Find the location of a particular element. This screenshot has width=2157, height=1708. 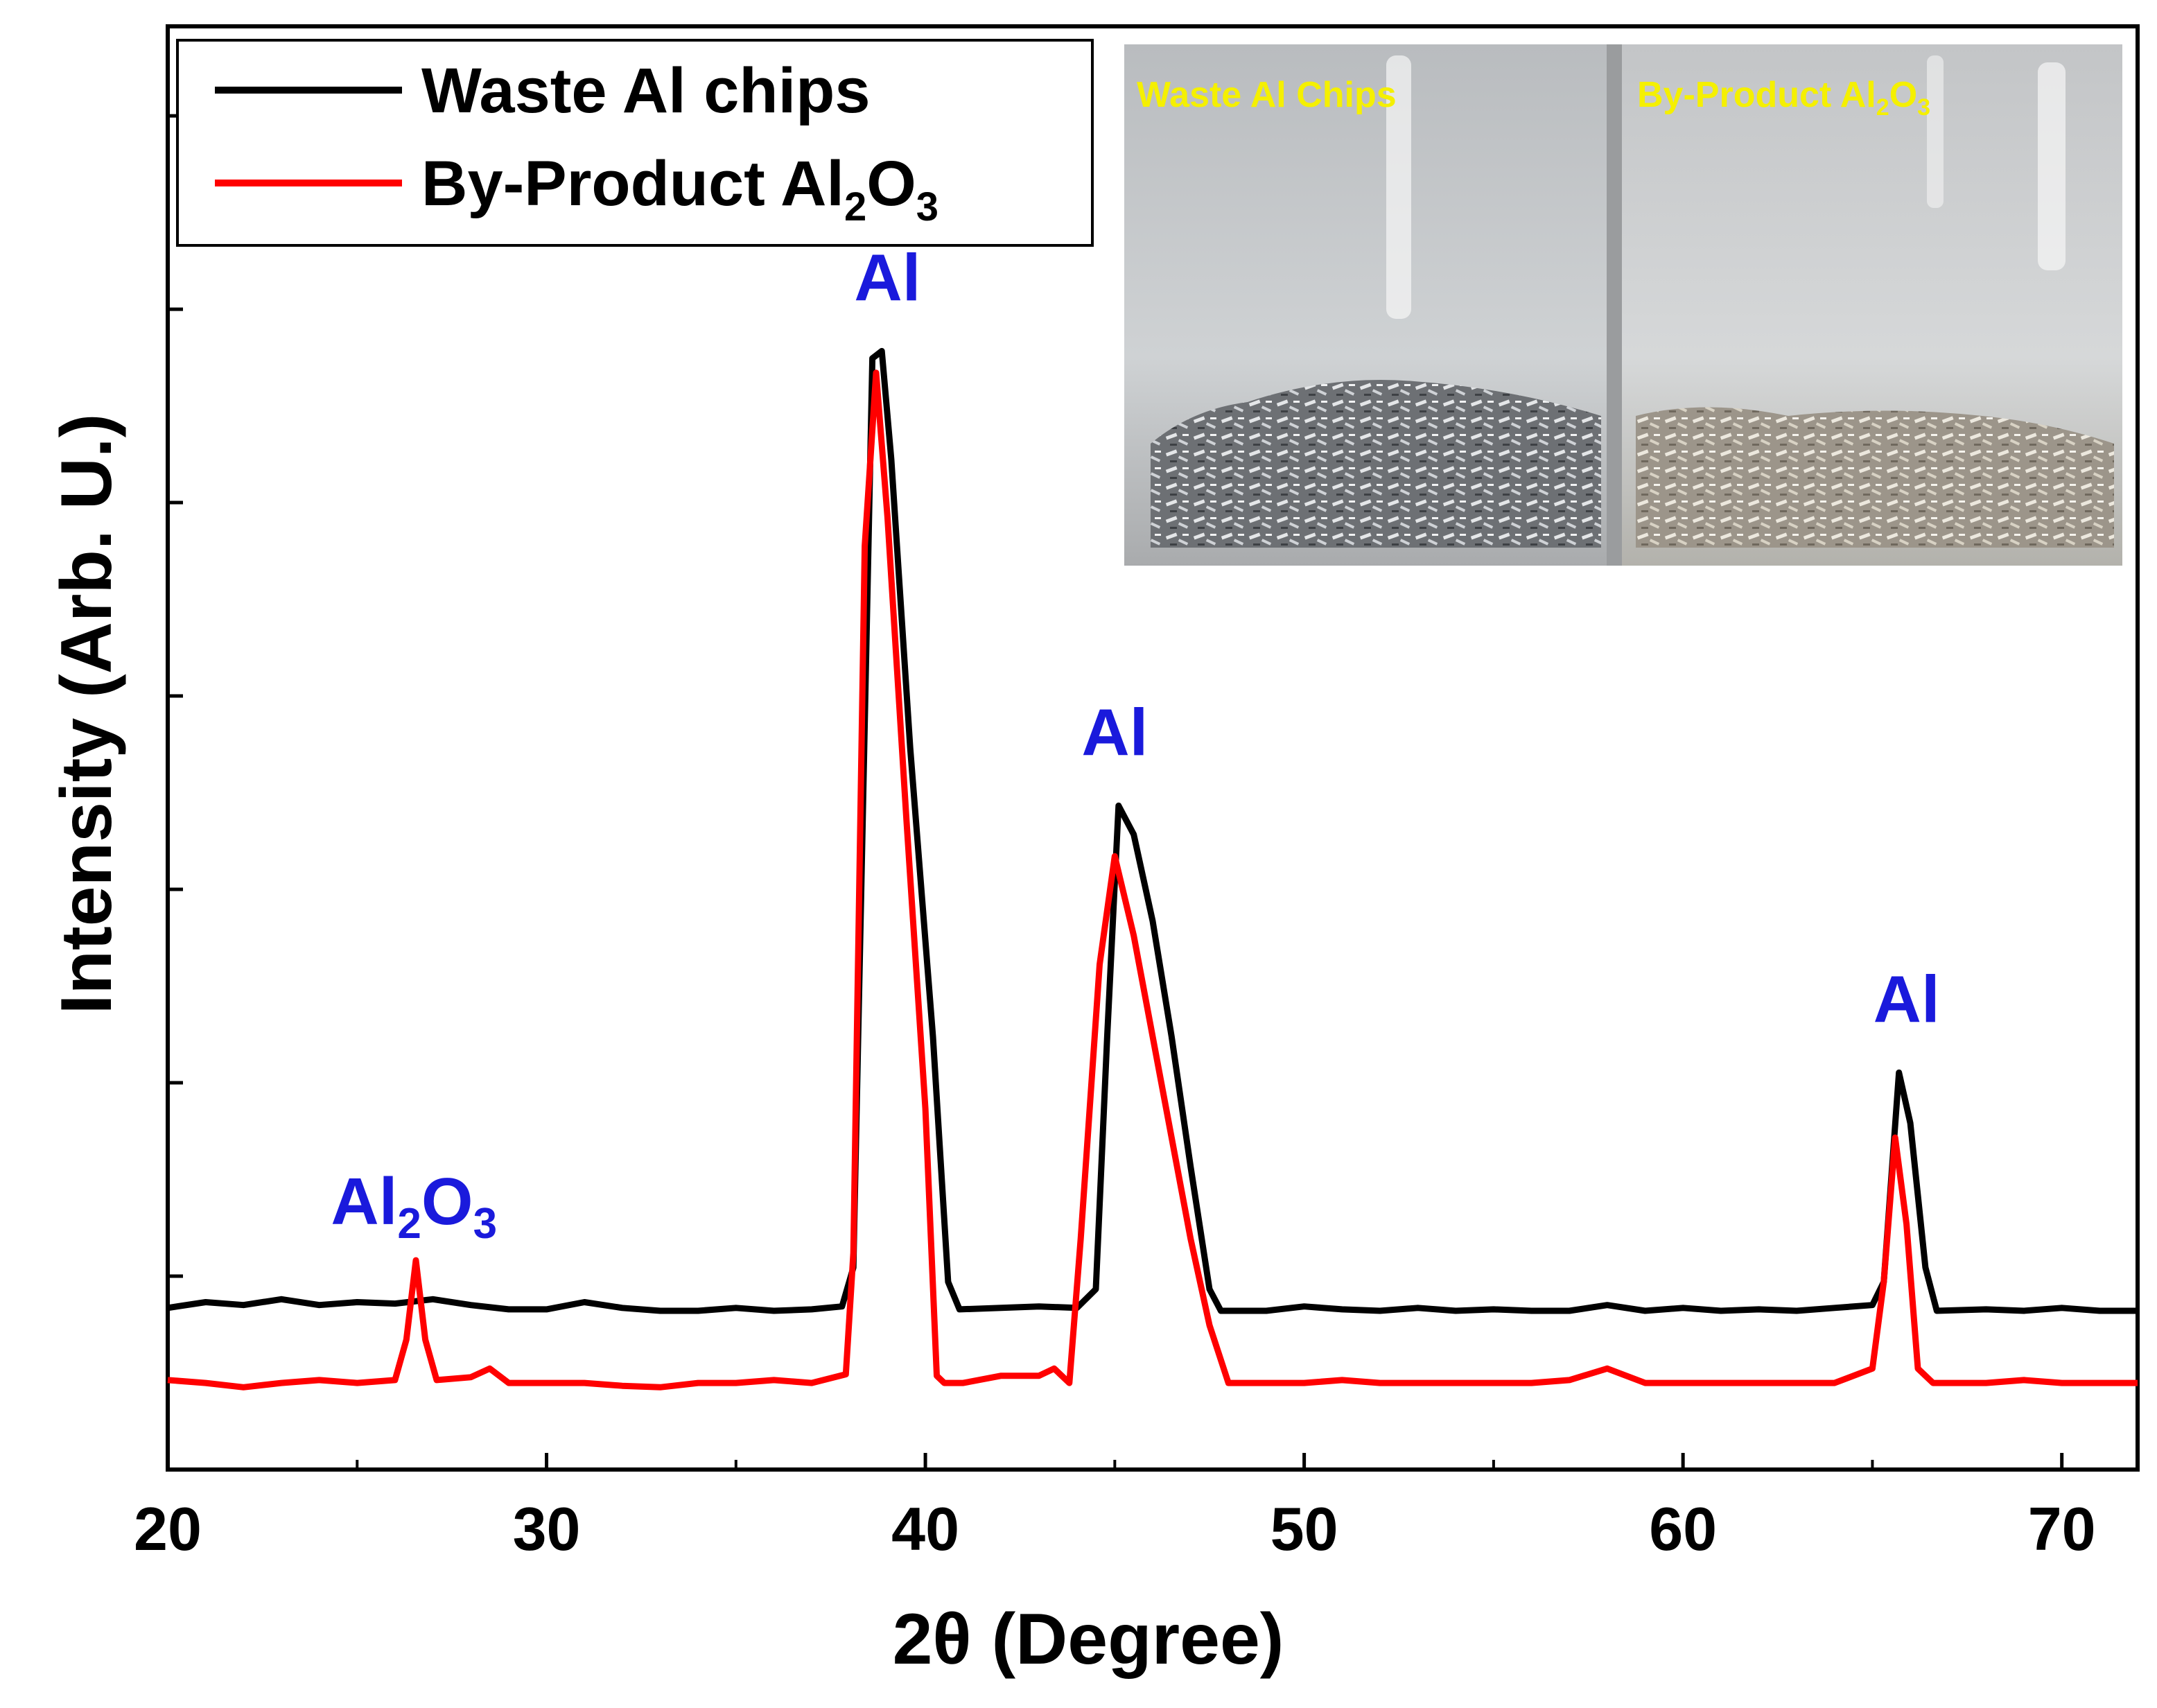

inset-label-byproduct-base: By-Product Al is located at coordinates (1756, 95).